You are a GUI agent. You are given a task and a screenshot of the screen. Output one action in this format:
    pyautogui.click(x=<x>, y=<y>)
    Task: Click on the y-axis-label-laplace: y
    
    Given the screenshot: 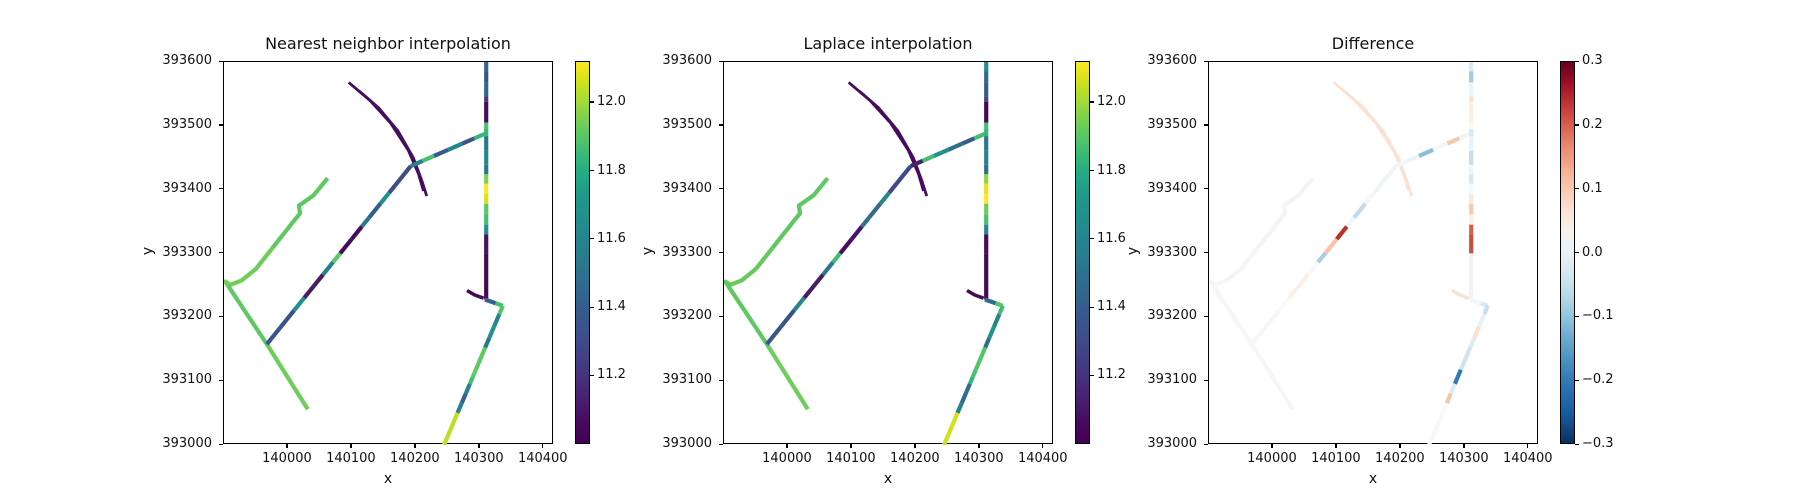 What is the action you would take?
    pyautogui.click(x=648, y=250)
    